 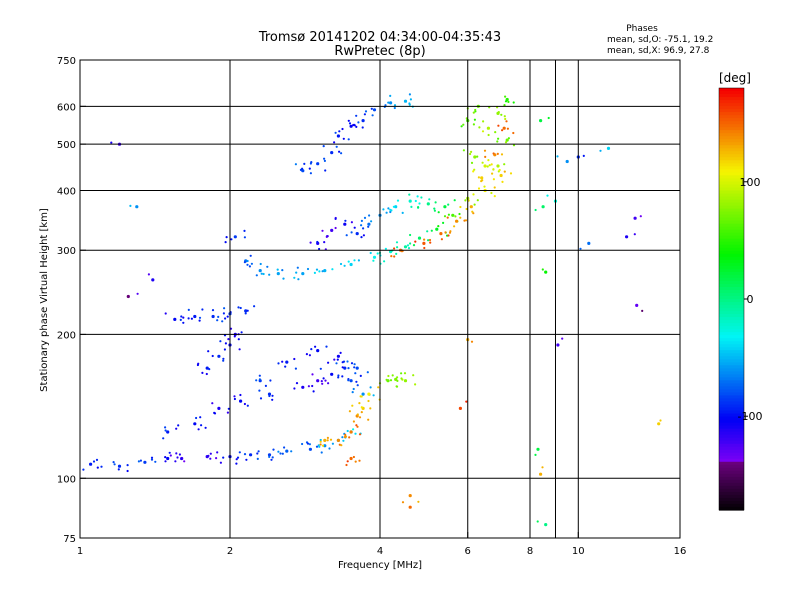 What do you see at coordinates (530, 551) in the screenshot?
I see `x-tick-label: 8` at bounding box center [530, 551].